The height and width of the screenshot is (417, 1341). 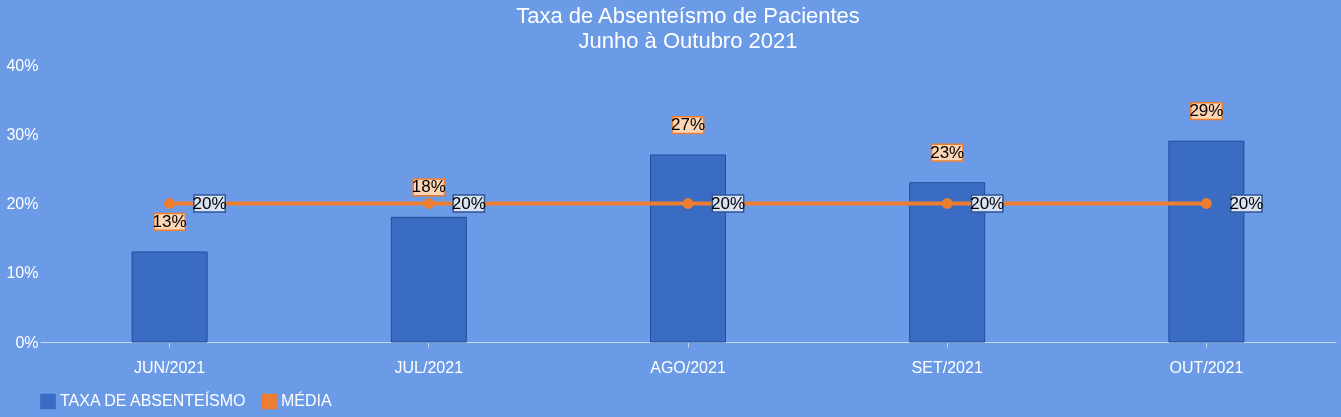 I want to click on data-label: 29%, so click(x=1206, y=111).